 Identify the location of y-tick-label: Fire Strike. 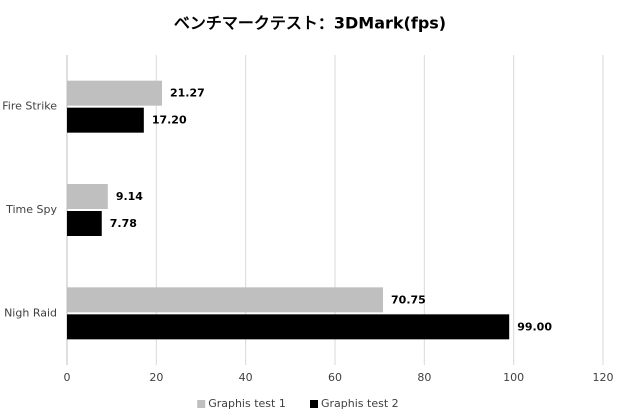
(29, 106).